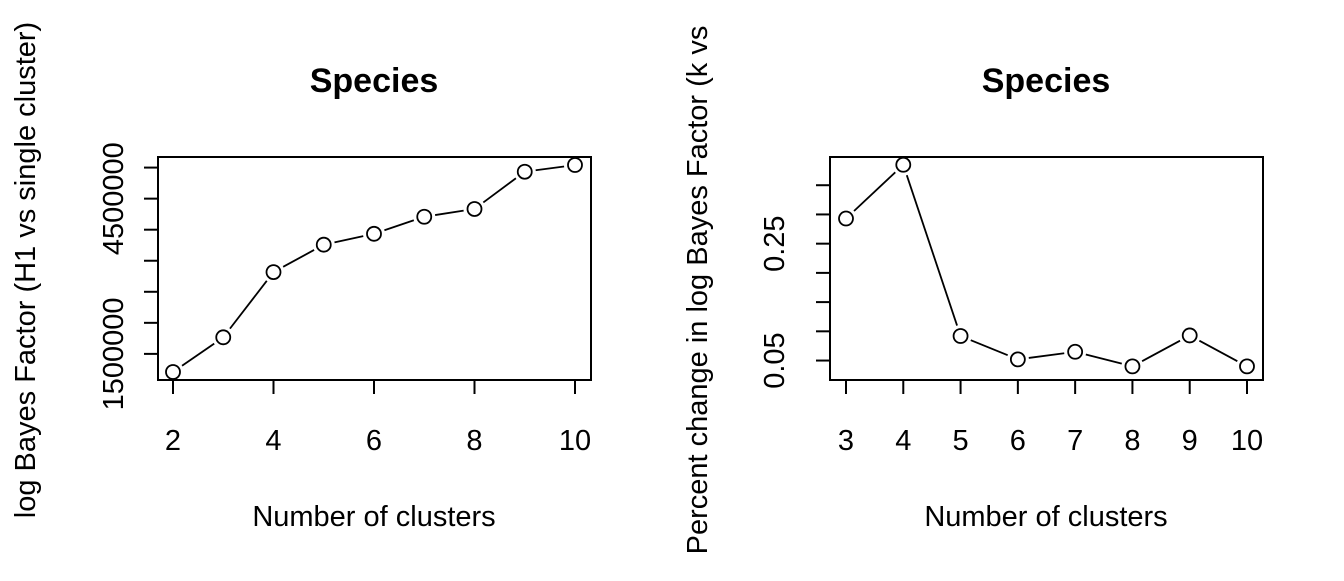 The image size is (1344, 581). Describe the element at coordinates (114, 353) in the screenshot. I see `y-tick-label: 1500000` at that location.